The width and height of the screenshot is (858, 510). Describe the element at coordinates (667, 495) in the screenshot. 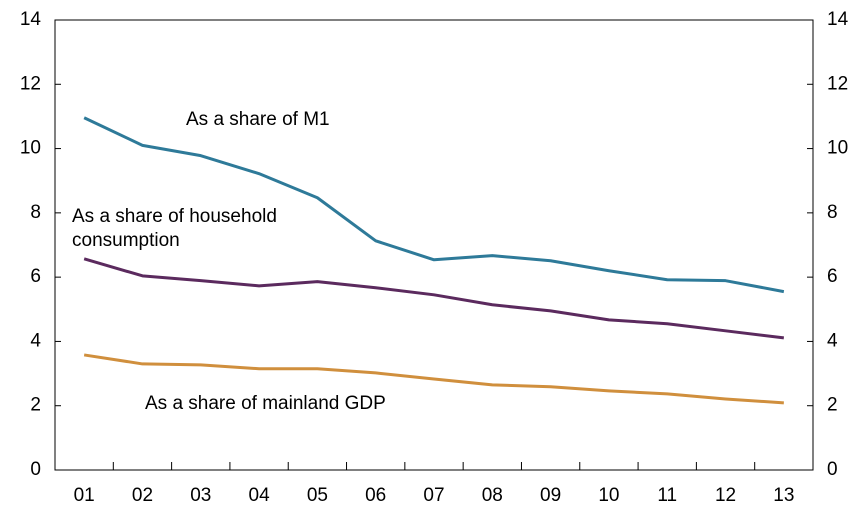

I see `x-tick-label: 11` at that location.